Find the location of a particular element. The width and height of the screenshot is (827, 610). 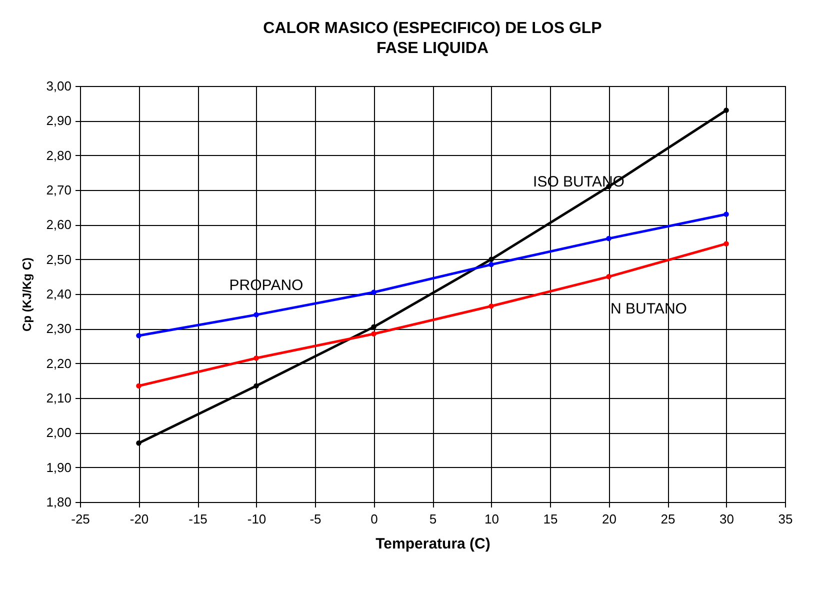

x-tick-label: 20 is located at coordinates (609, 519).